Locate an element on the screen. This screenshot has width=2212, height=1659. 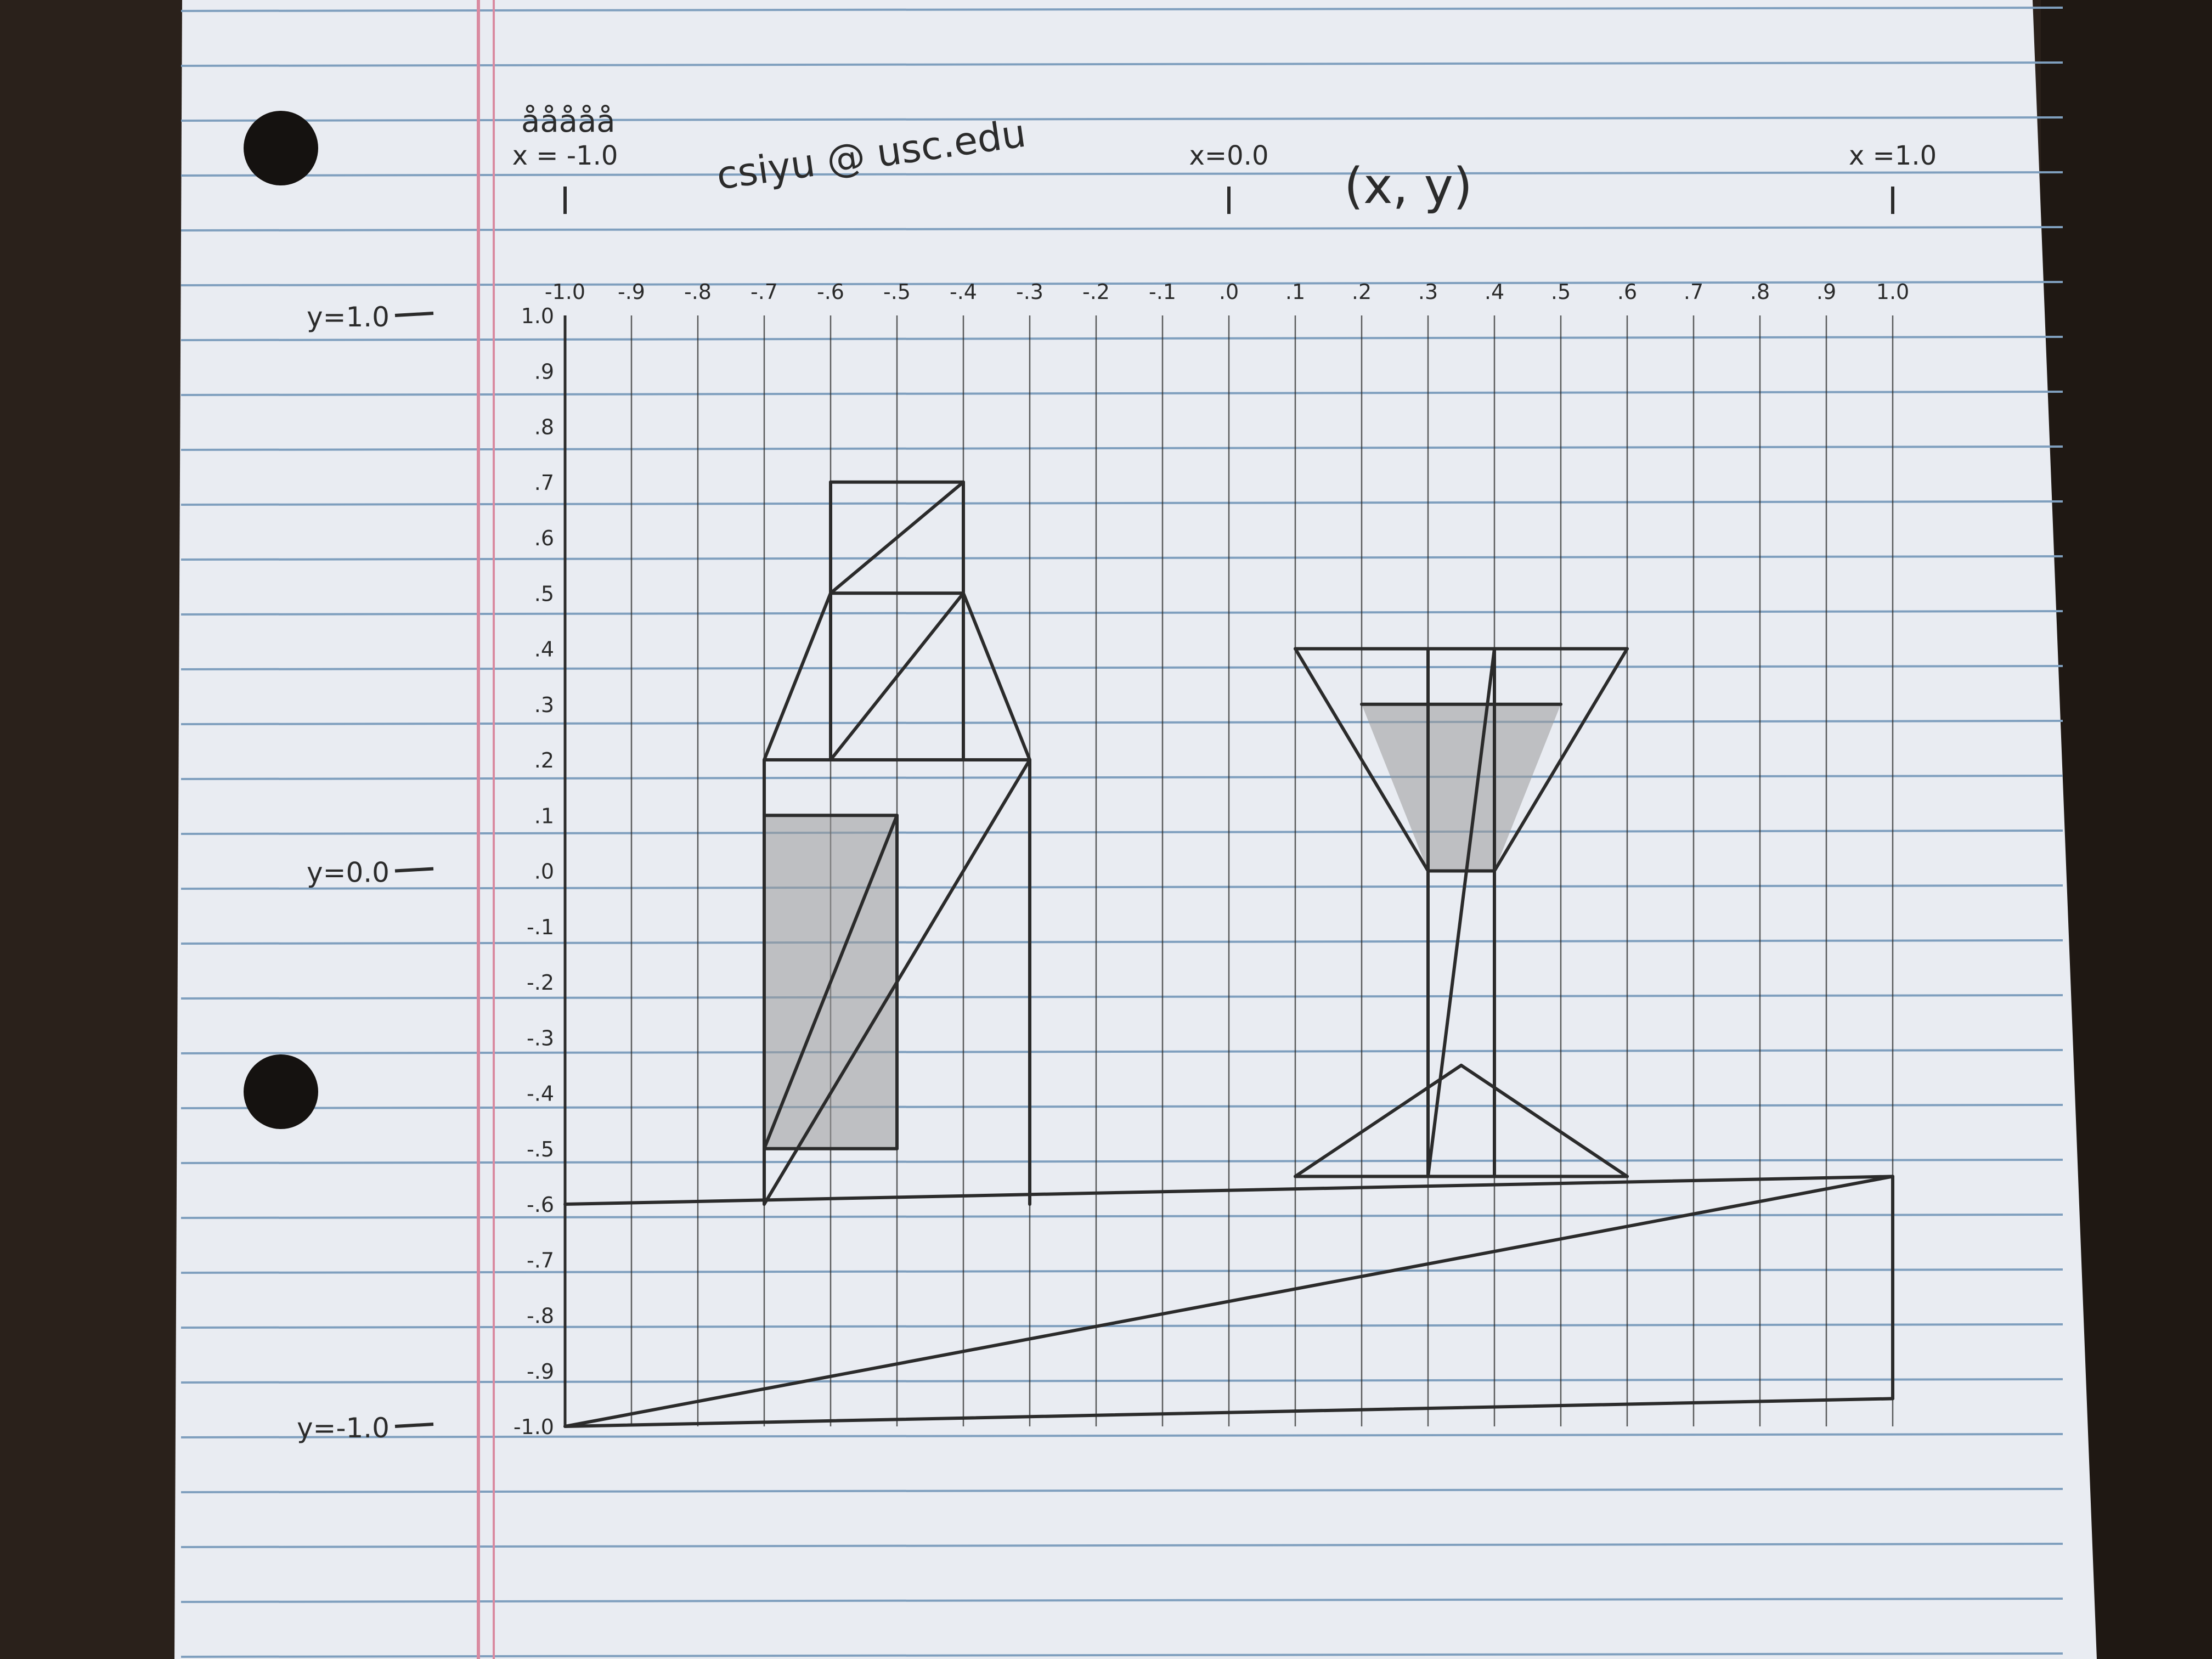
y-marker-label: y=-1.0 is located at coordinates (344, 1428).